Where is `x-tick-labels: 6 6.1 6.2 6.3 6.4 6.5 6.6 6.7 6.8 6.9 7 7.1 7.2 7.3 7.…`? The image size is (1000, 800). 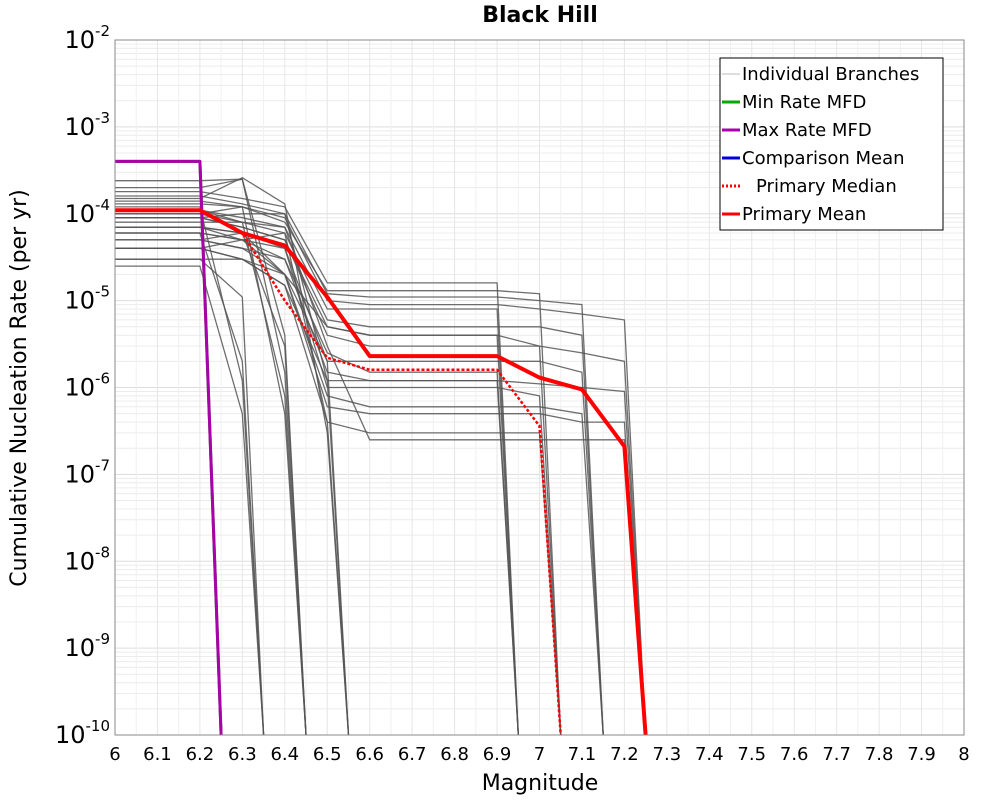 x-tick-labels: 6 6.1 6.2 6.3 6.4 6.5 6.6 6.7 6.8 6.9 7 7.1 7.2 7.3 7.… is located at coordinates (539, 754).